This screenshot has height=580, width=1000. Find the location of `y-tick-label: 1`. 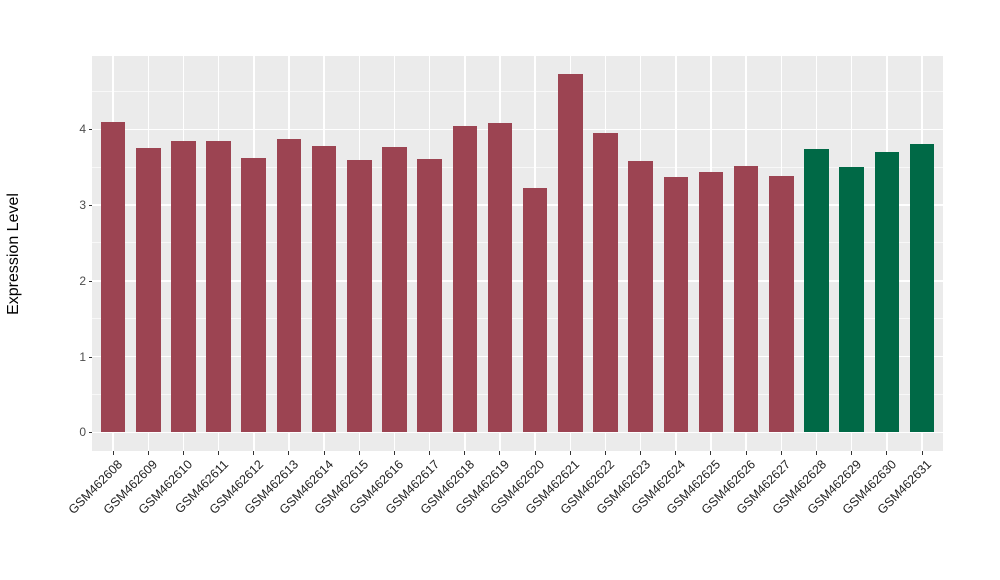

y-tick-label: 1 is located at coordinates (82, 356).